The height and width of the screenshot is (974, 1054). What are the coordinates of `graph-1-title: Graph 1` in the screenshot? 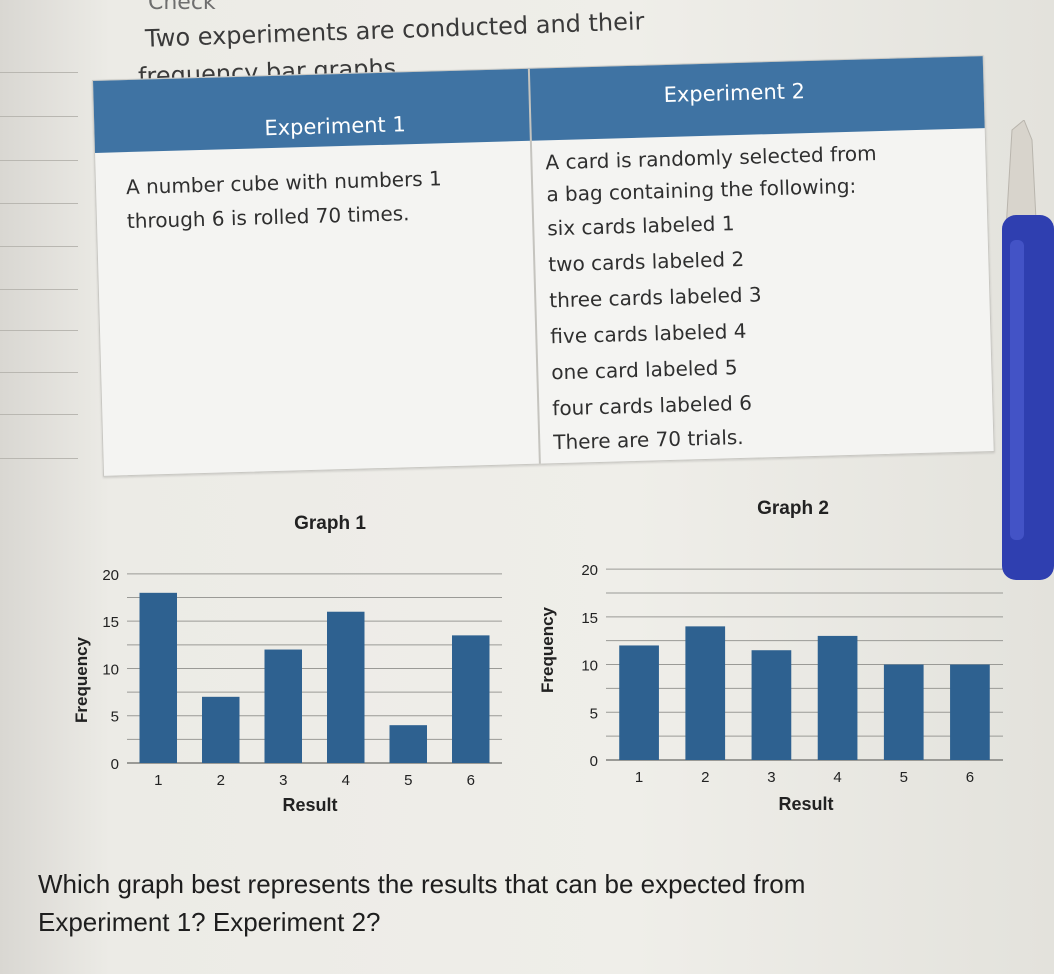 It's located at (330, 523).